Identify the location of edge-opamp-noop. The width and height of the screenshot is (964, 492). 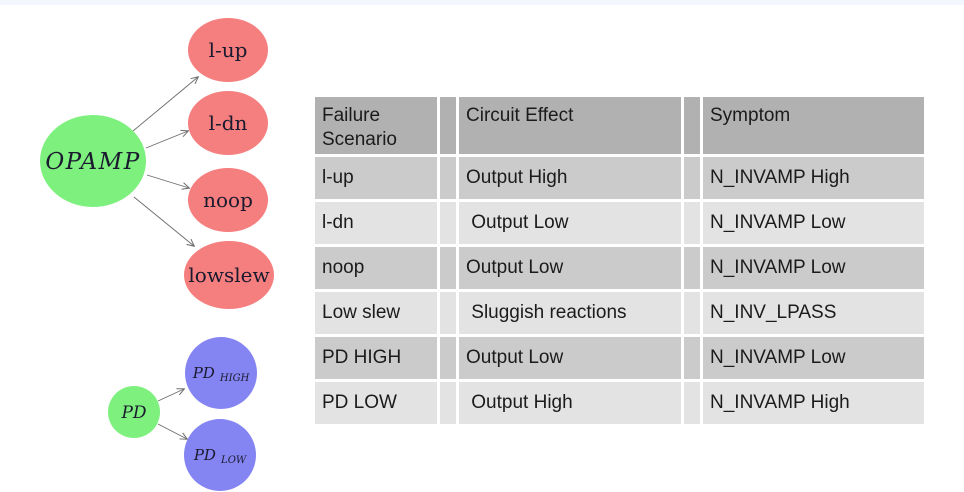
(167, 181).